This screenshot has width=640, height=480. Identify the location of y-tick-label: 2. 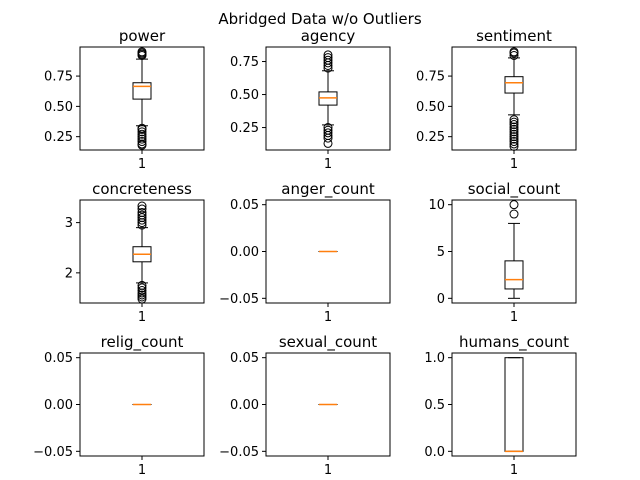
(69, 273).